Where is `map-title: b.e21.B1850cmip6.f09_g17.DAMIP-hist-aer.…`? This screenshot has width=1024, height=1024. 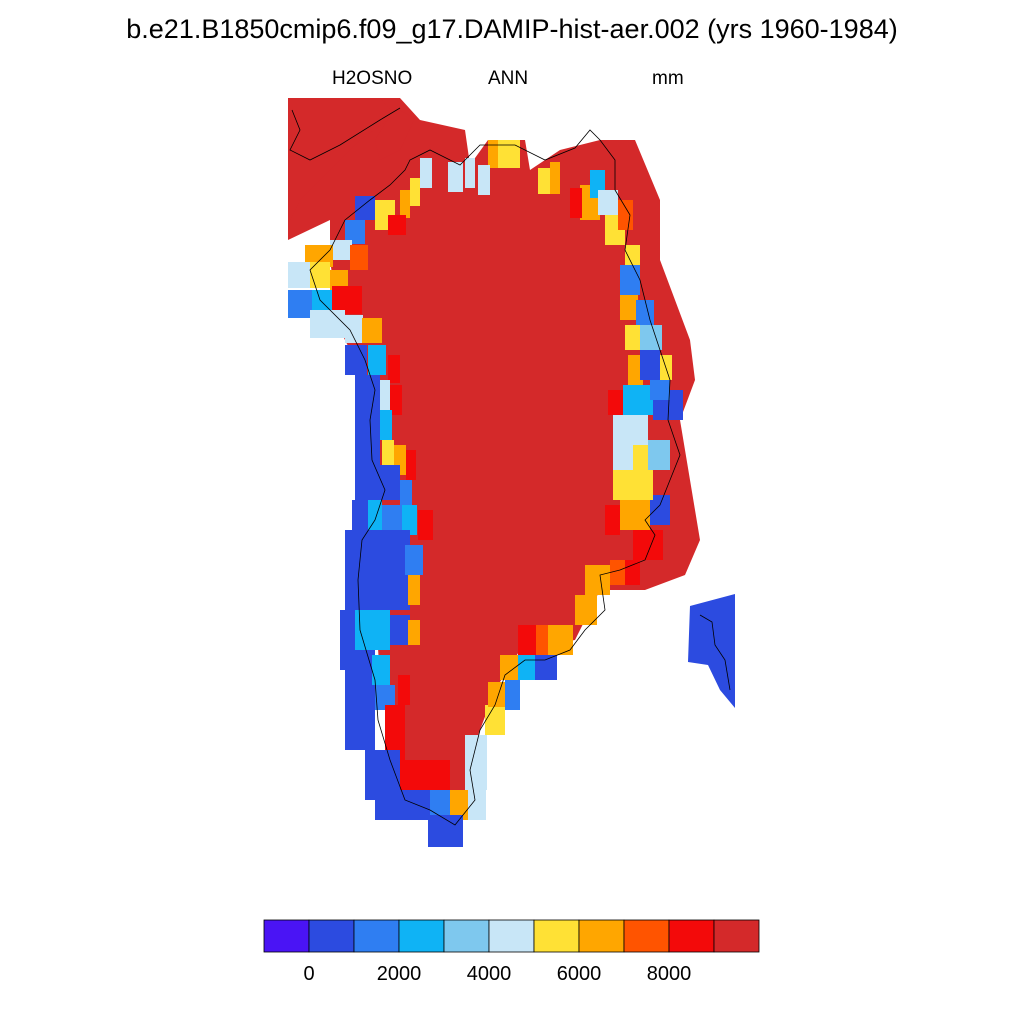
map-title: b.e21.B1850cmip6.f09_g17.DAMIP-hist-aer.… is located at coordinates (512, 29).